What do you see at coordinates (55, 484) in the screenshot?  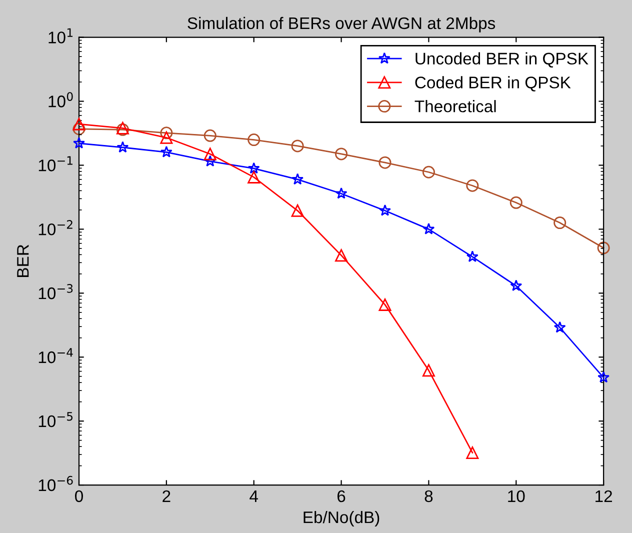 I see `y-tick-label: 10$^{−6}$` at bounding box center [55, 484].